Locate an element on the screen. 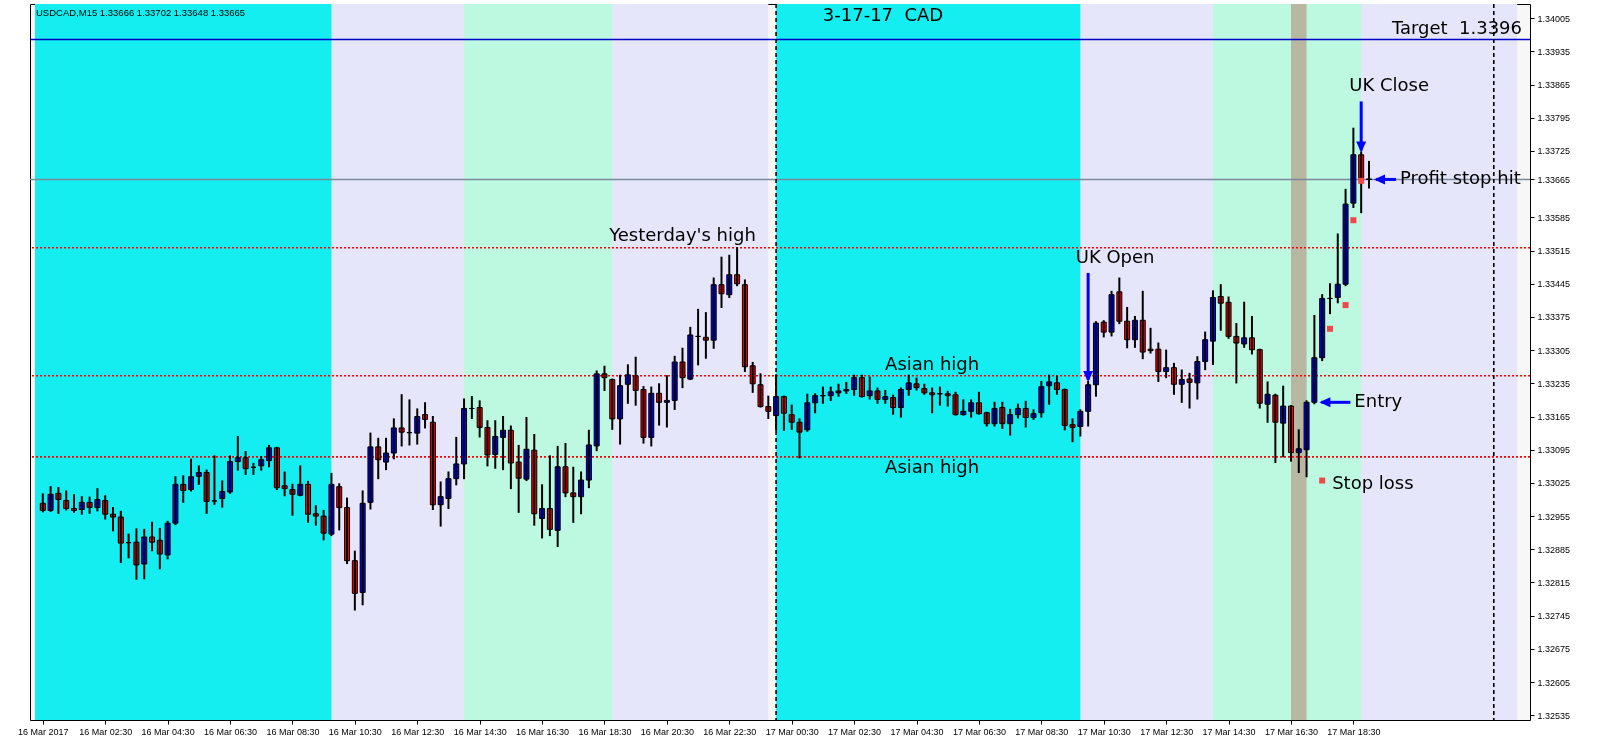  x-tick-label: 16 Mar 08:30 is located at coordinates (293, 731).